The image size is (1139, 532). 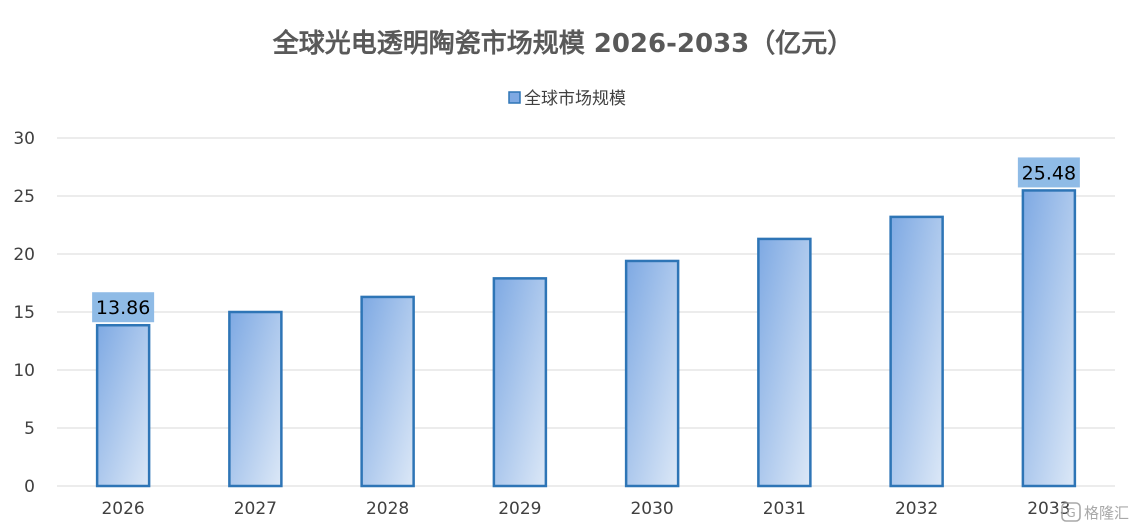 What do you see at coordinates (585, 509) in the screenshot?
I see `x-axis-ticks: 2026 2027 2028 2029 2030 2031 2032 2033` at bounding box center [585, 509].